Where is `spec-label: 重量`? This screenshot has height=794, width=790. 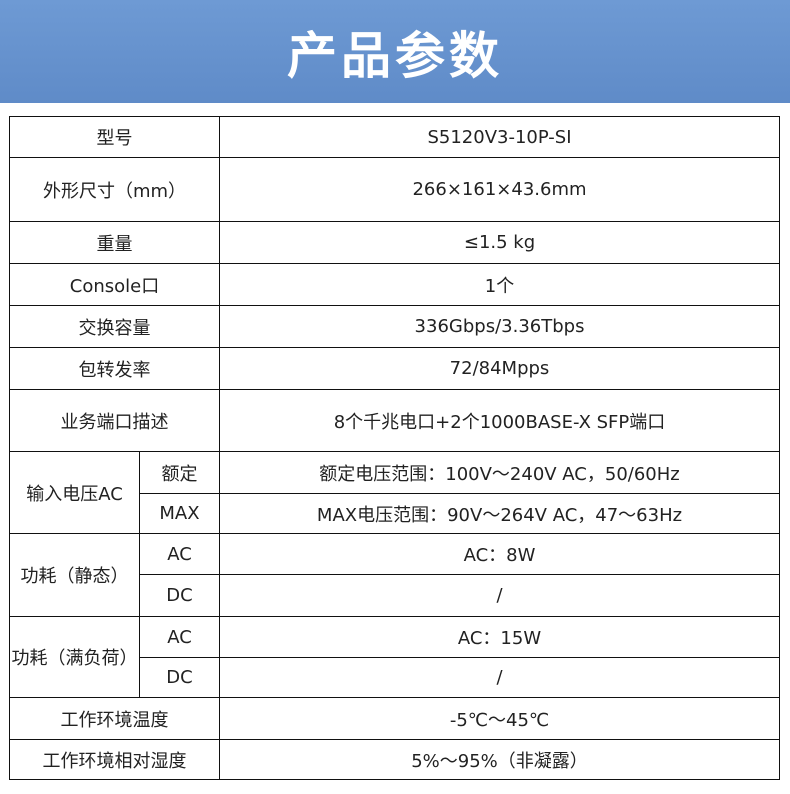 spec-label: 重量 is located at coordinates (114, 242).